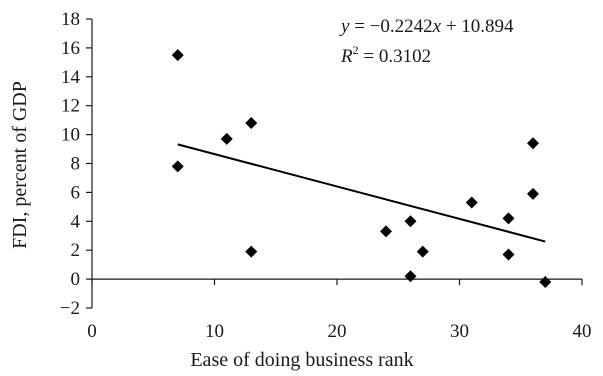 Image resolution: width=603 pixels, height=376 pixels. What do you see at coordinates (70, 135) in the screenshot?
I see `y-tick-label: 10` at bounding box center [70, 135].